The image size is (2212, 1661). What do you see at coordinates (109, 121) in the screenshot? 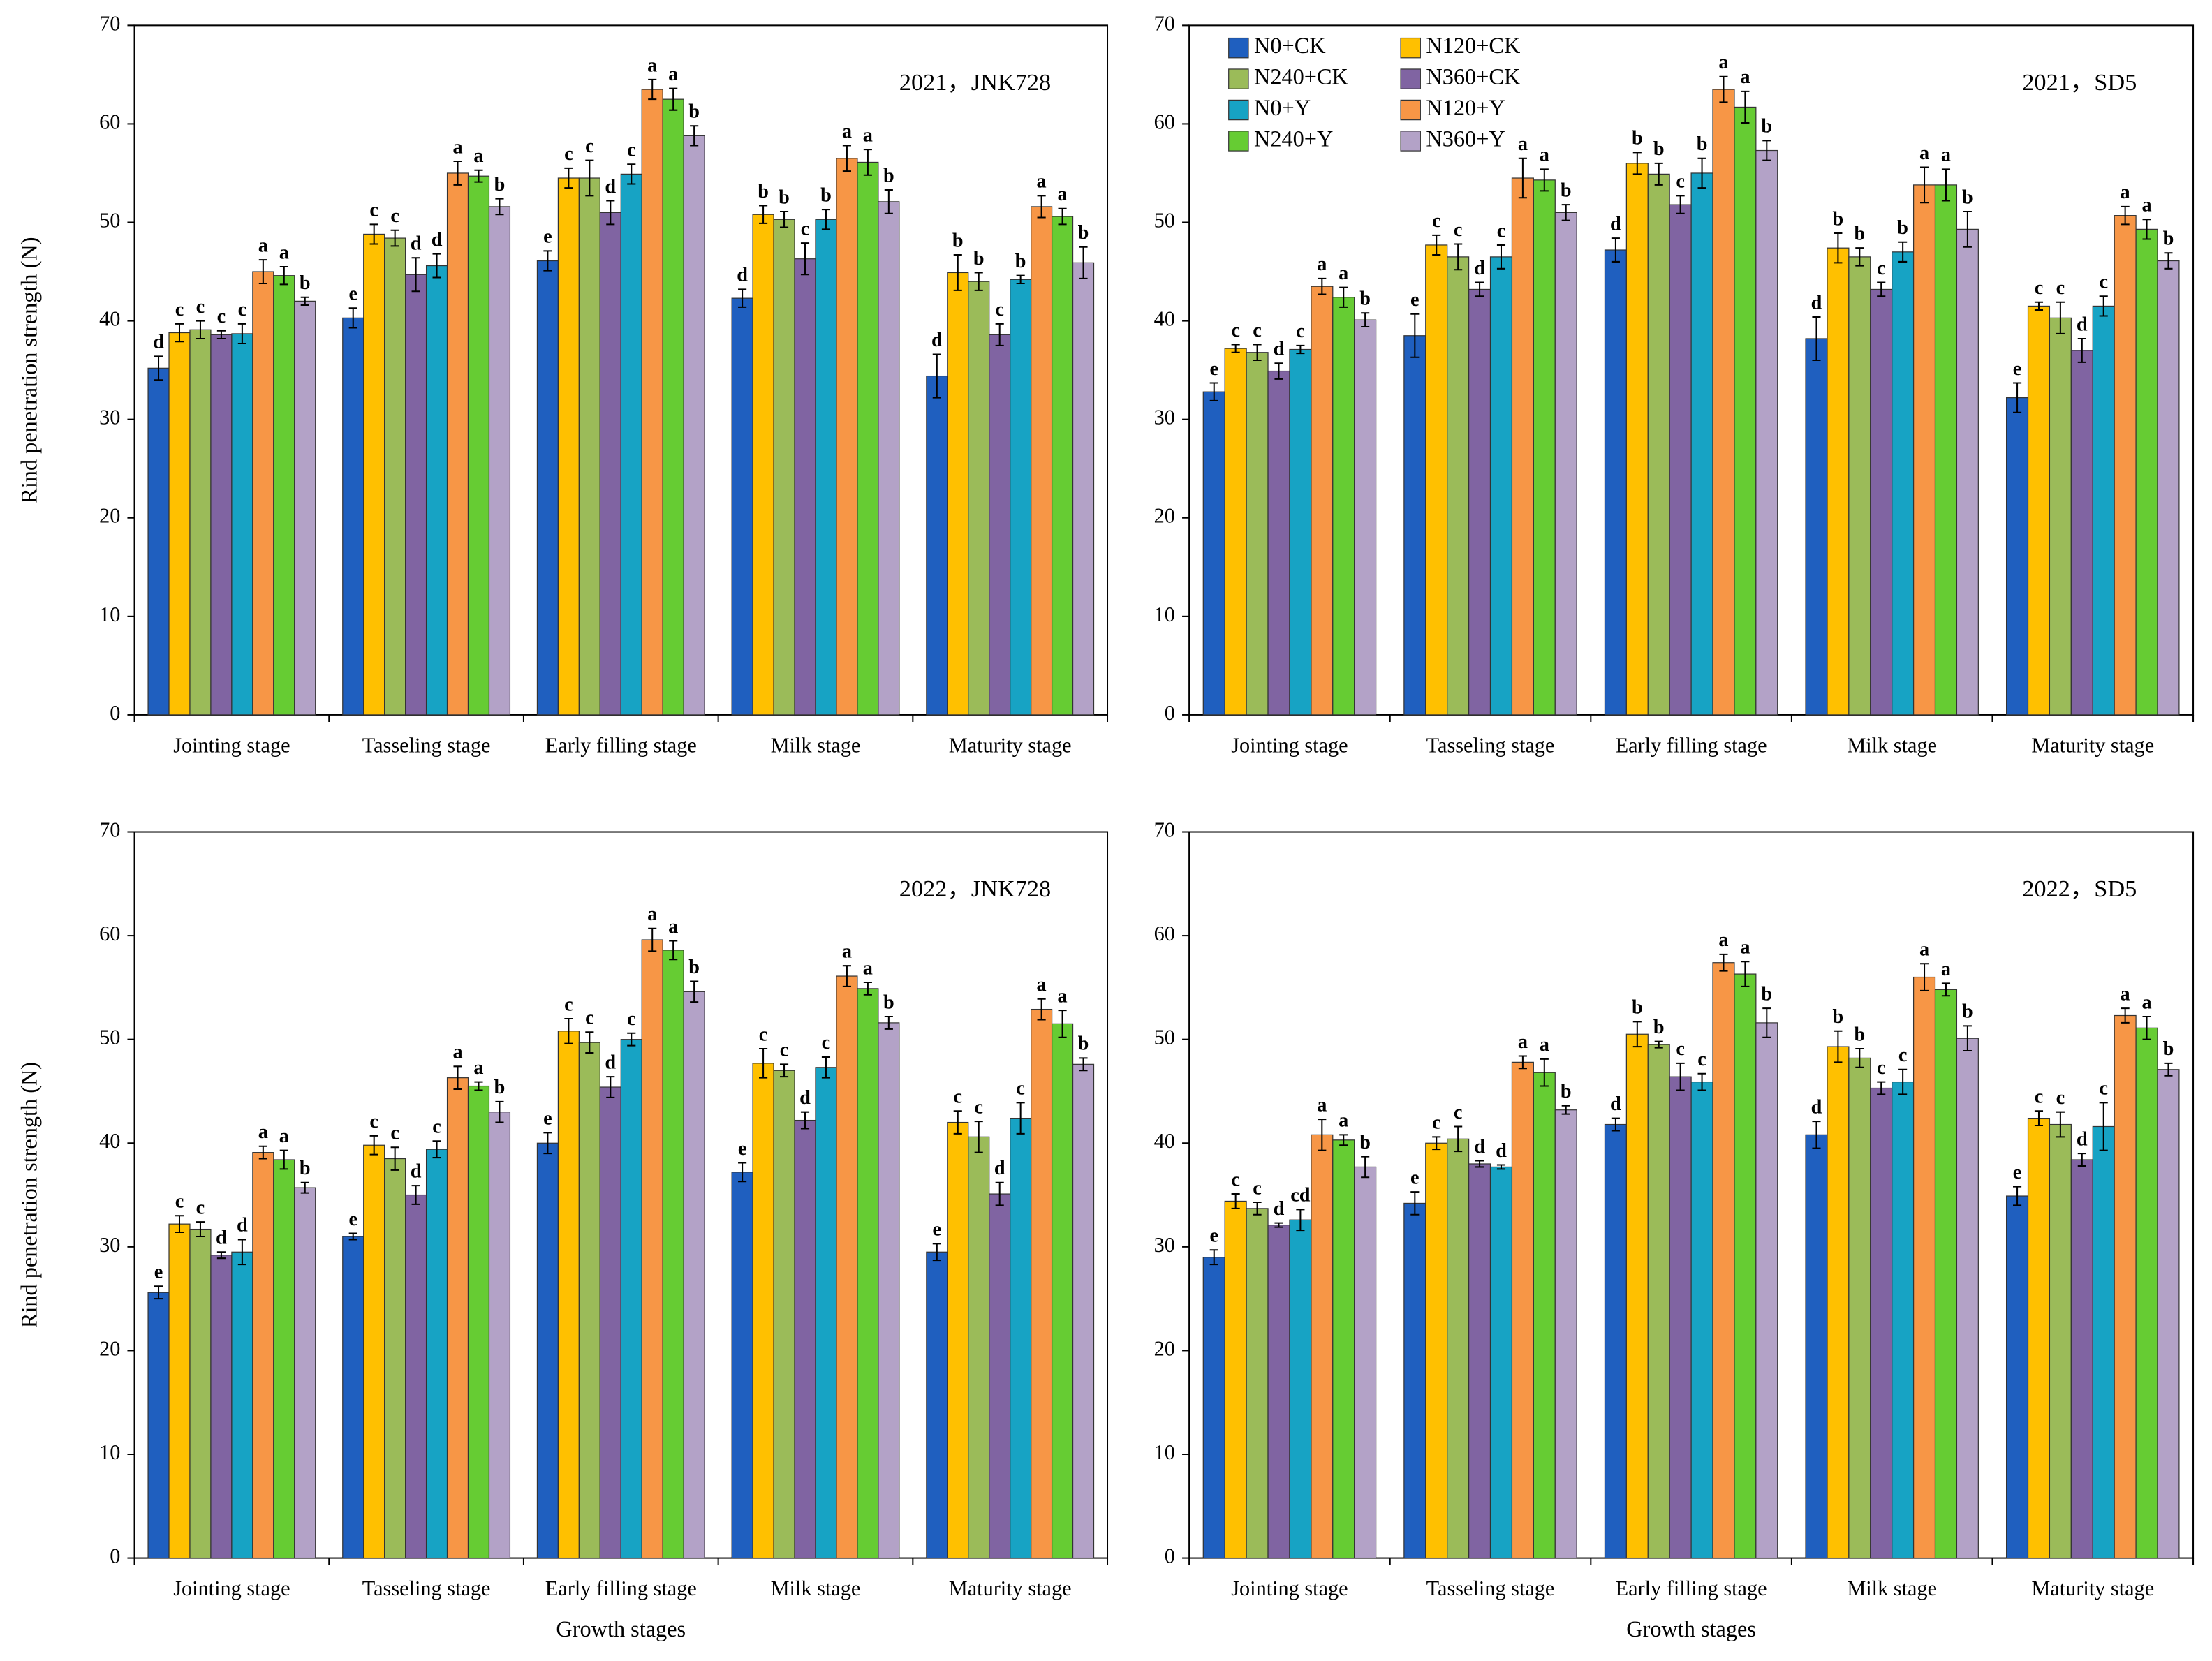
I see `y-tick-label: 60` at bounding box center [109, 121].